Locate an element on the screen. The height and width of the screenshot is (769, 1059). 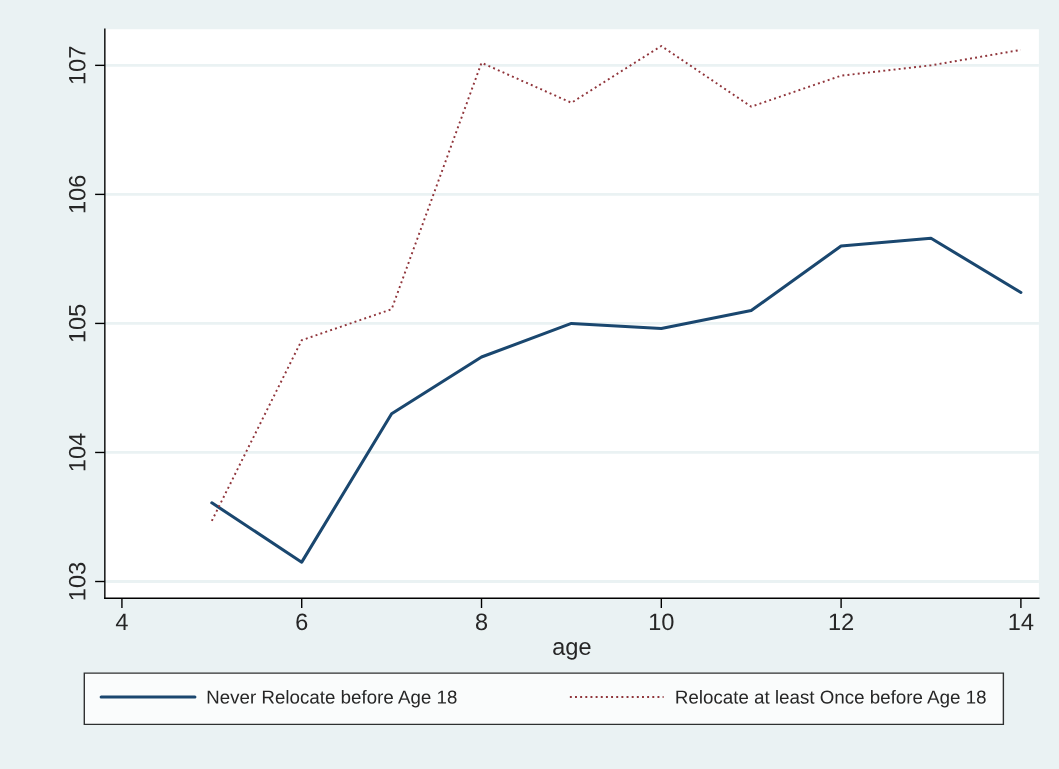
x-tick-label: 12 is located at coordinates (841, 621).